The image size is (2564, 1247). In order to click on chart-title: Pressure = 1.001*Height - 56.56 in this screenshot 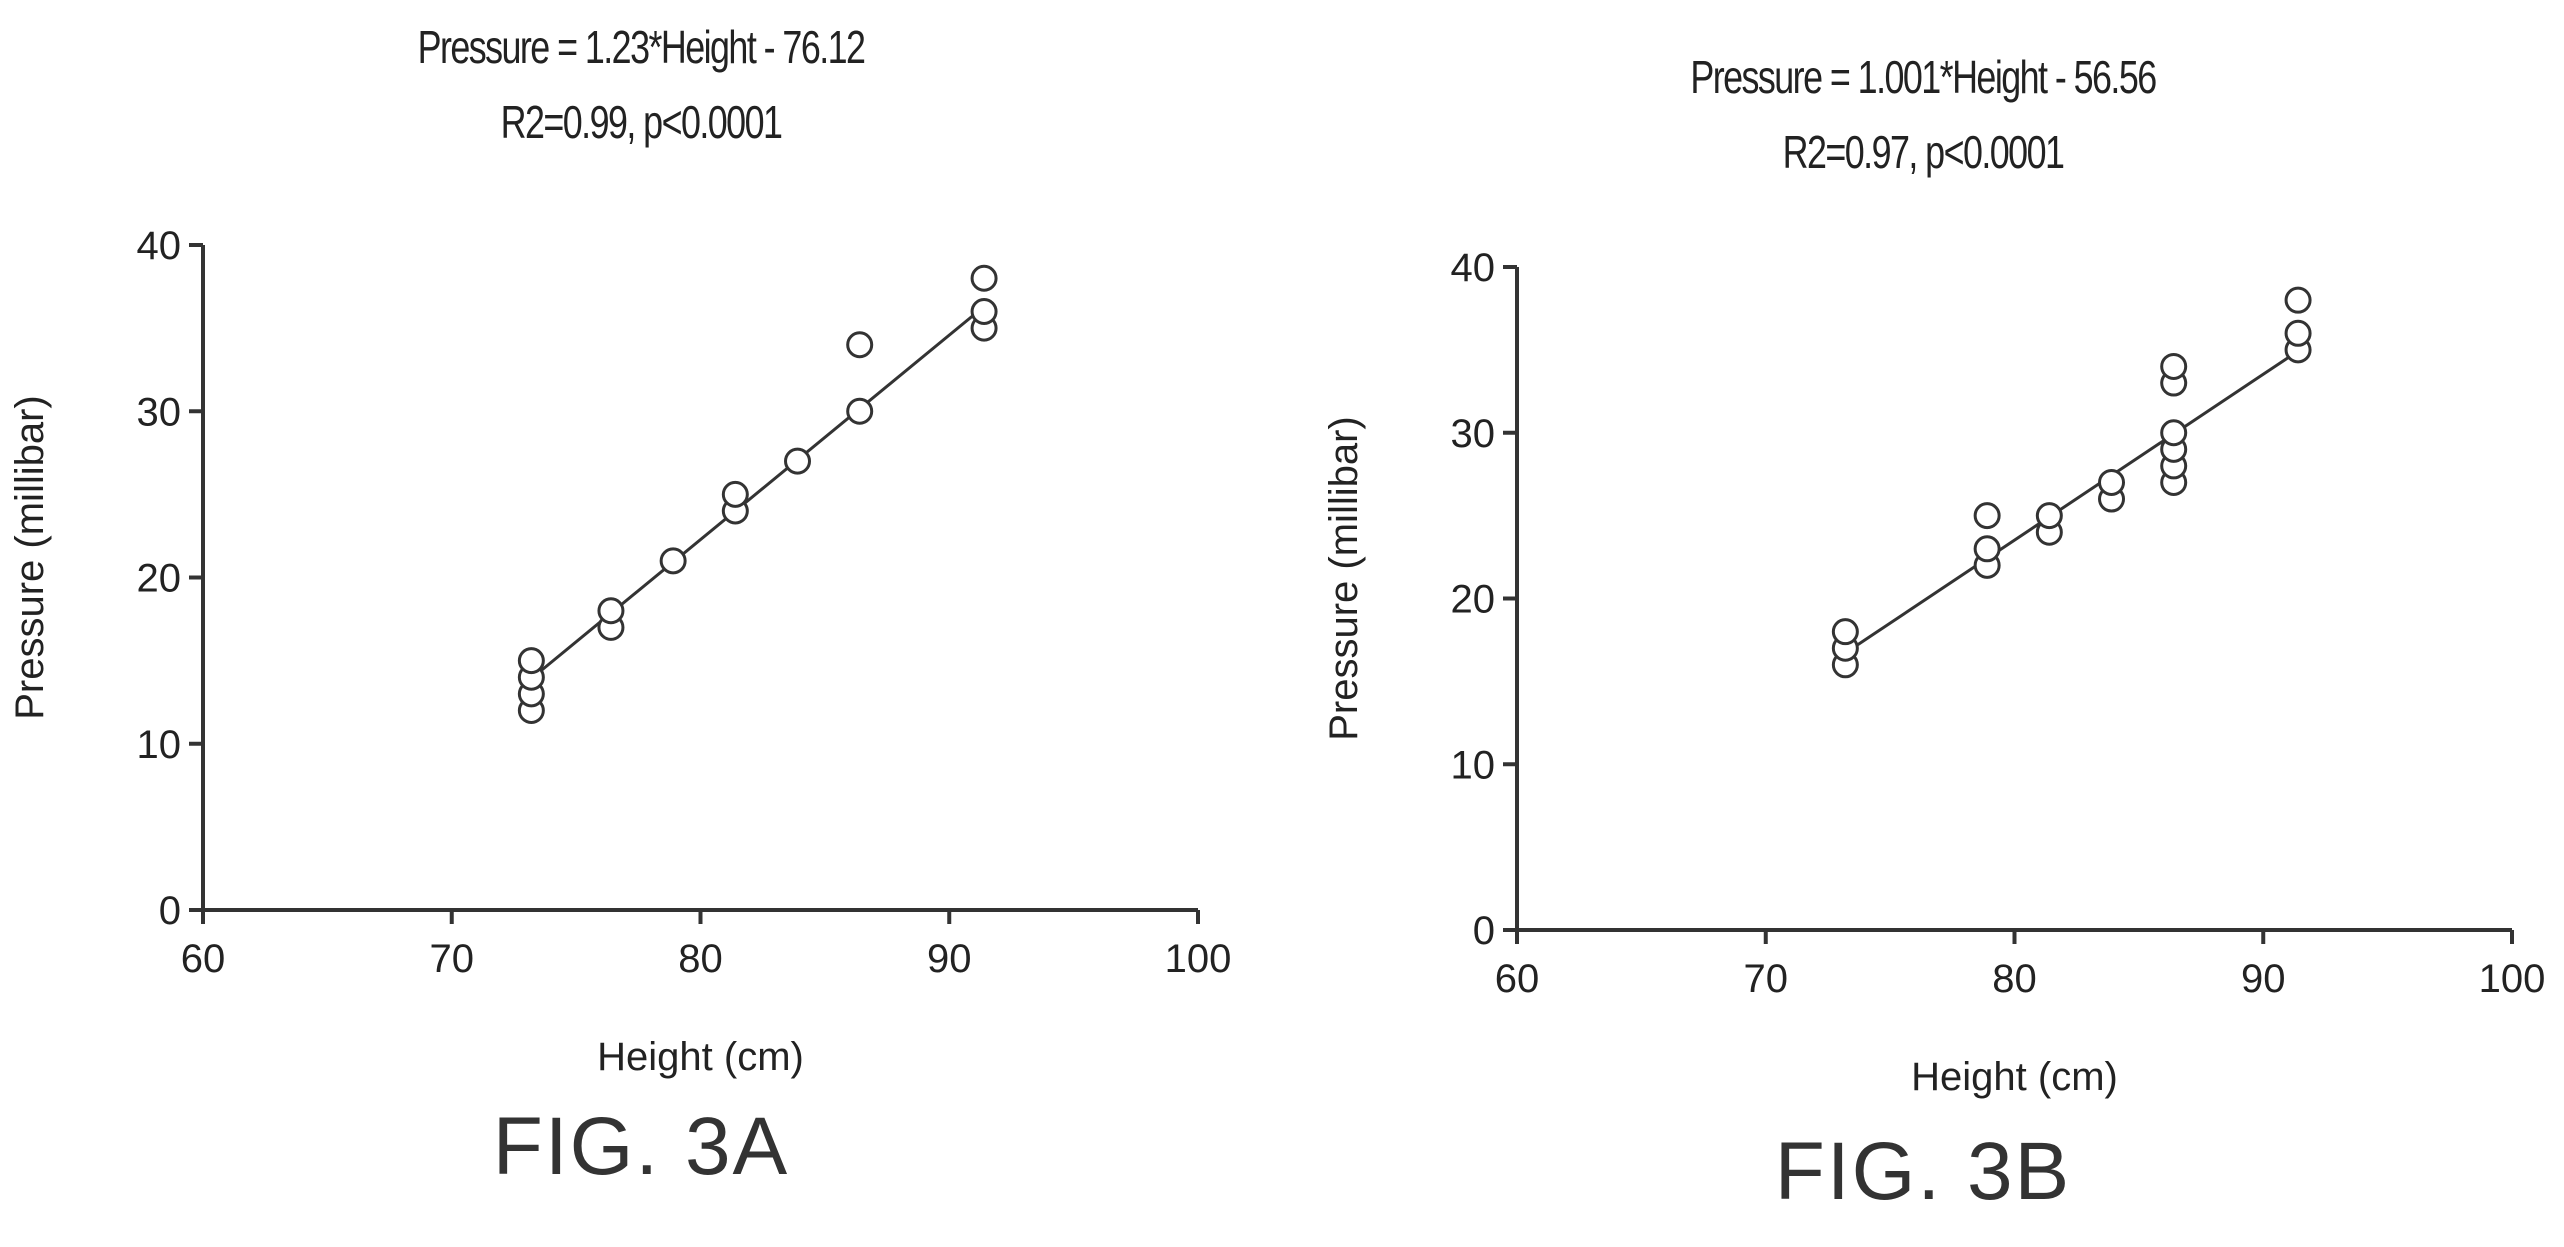, I will do `click(1923, 77)`.